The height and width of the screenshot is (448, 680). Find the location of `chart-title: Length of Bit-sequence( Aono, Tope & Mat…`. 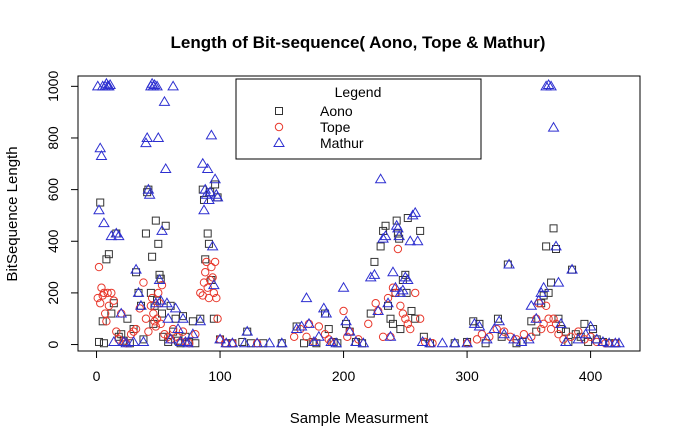

chart-title: Length of Bit-sequence( Aono, Tope & Mat… is located at coordinates (358, 42).